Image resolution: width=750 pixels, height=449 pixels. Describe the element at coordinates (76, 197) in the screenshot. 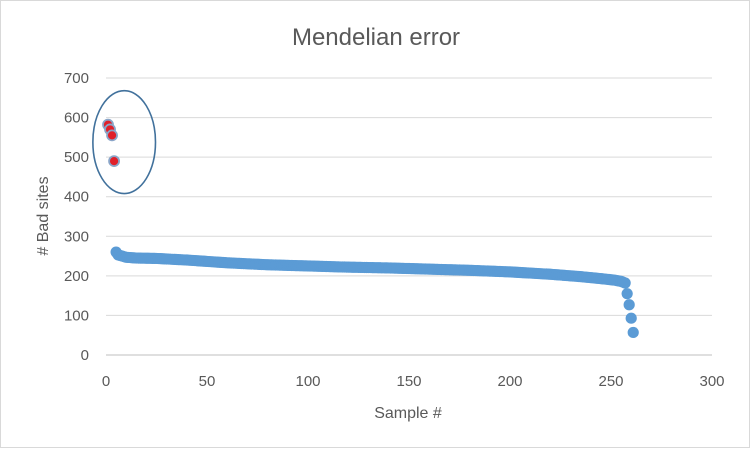

I see `y-tick-label: 400` at that location.